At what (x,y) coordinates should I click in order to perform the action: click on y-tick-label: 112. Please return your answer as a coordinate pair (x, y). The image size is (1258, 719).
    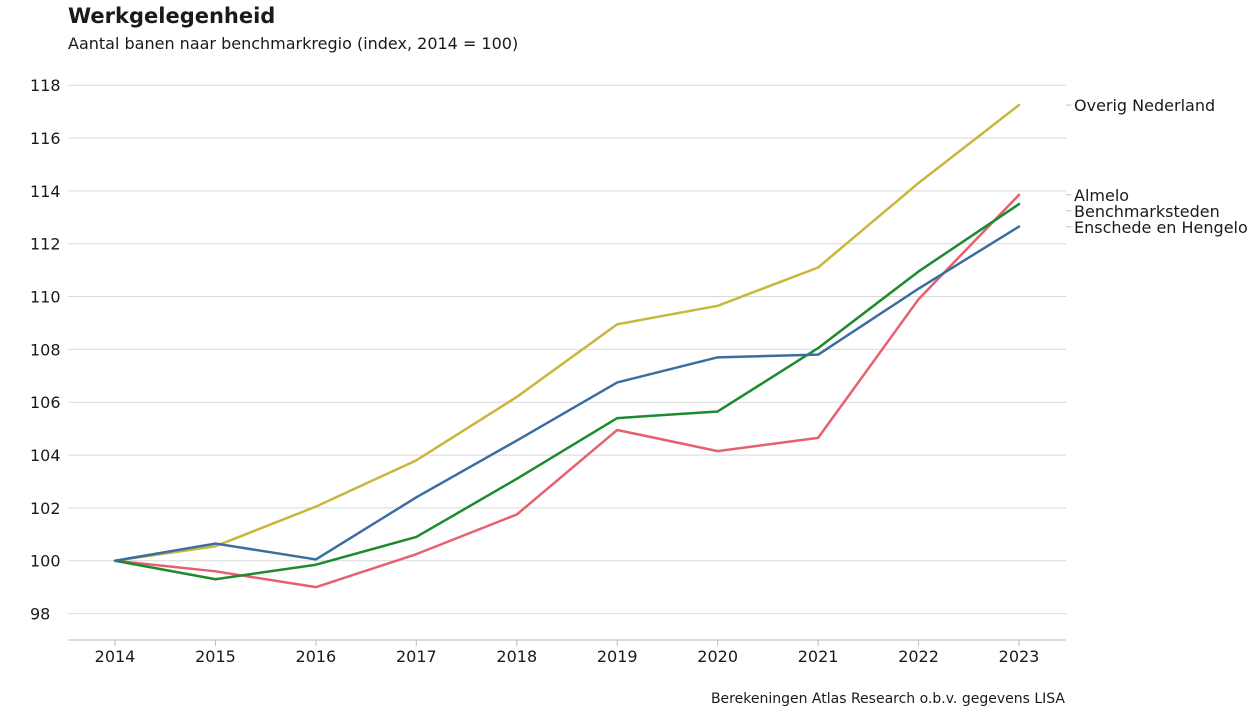
    Looking at the image, I should click on (45, 244).